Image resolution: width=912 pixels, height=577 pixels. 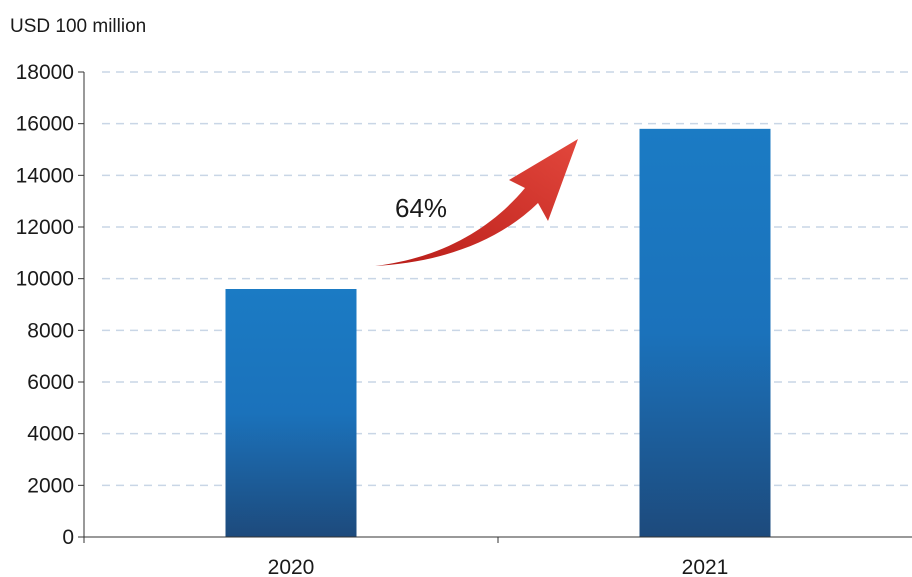 I want to click on y-tick-label: 10000, so click(x=45, y=279).